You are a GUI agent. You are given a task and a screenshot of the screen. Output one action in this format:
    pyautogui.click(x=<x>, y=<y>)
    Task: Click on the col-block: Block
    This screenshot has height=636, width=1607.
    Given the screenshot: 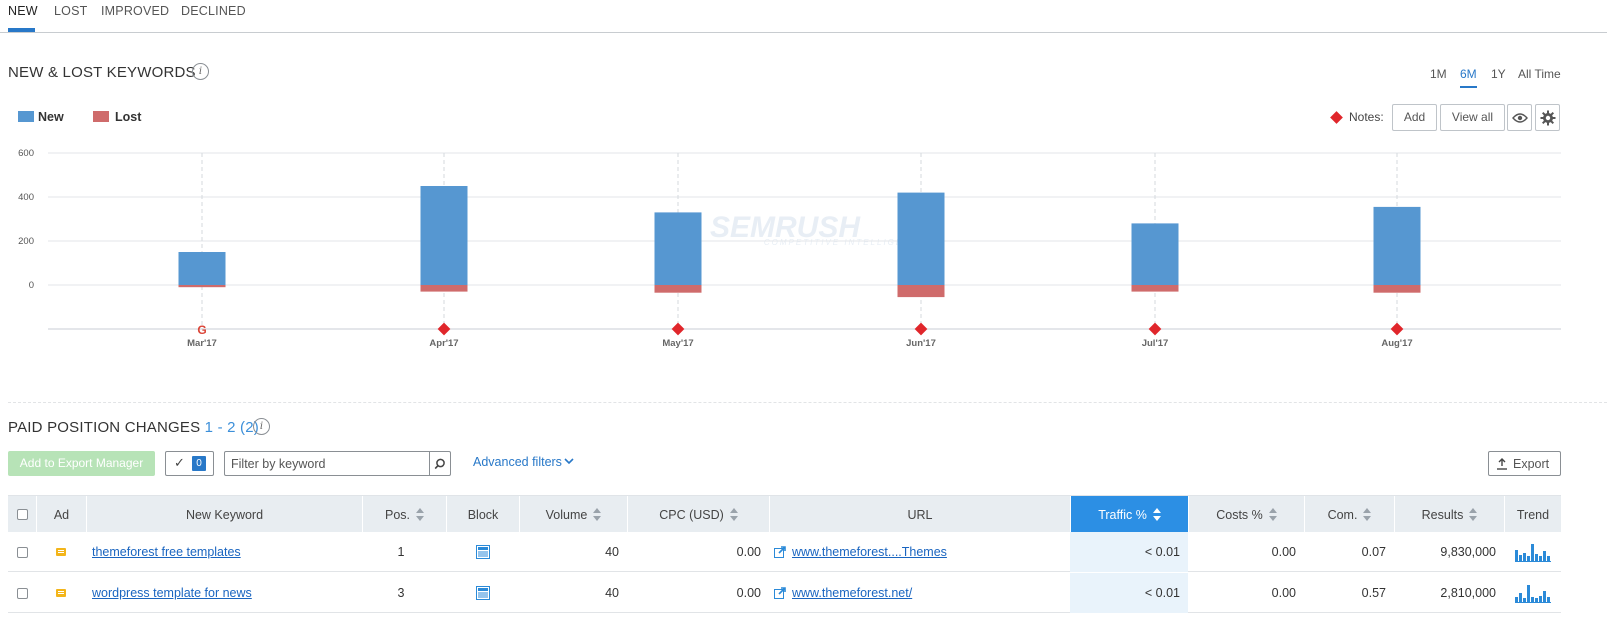 What is the action you would take?
    pyautogui.click(x=482, y=514)
    